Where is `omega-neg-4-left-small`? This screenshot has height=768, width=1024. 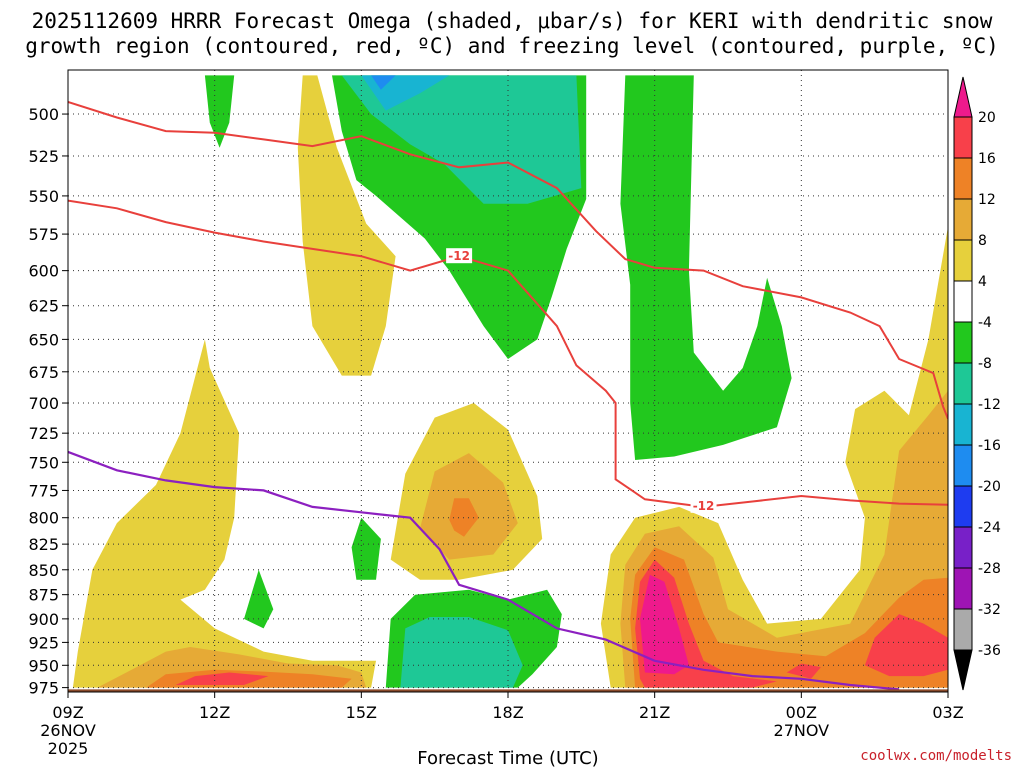 omega-neg-4-left-small is located at coordinates (259, 599).